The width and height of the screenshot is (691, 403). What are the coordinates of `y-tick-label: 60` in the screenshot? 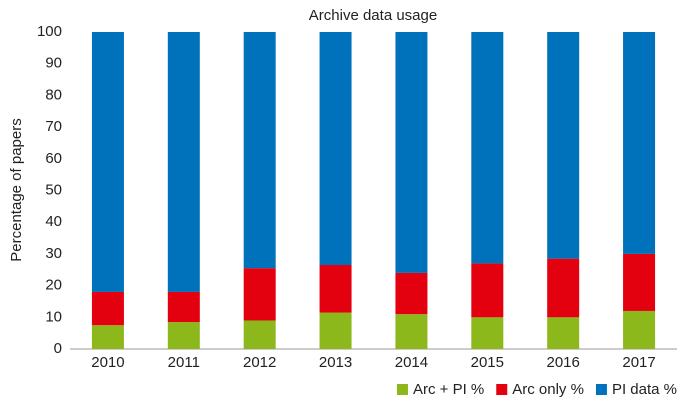 It's located at (53, 158).